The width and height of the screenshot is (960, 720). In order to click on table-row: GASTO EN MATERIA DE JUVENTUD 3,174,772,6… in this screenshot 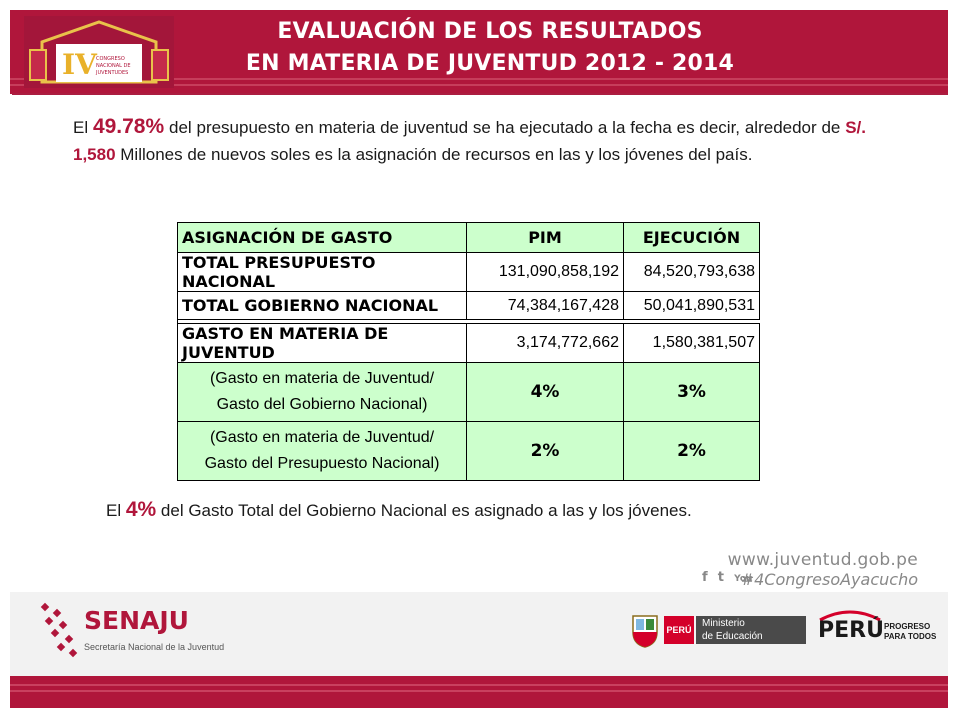, I will do `click(468, 343)`.